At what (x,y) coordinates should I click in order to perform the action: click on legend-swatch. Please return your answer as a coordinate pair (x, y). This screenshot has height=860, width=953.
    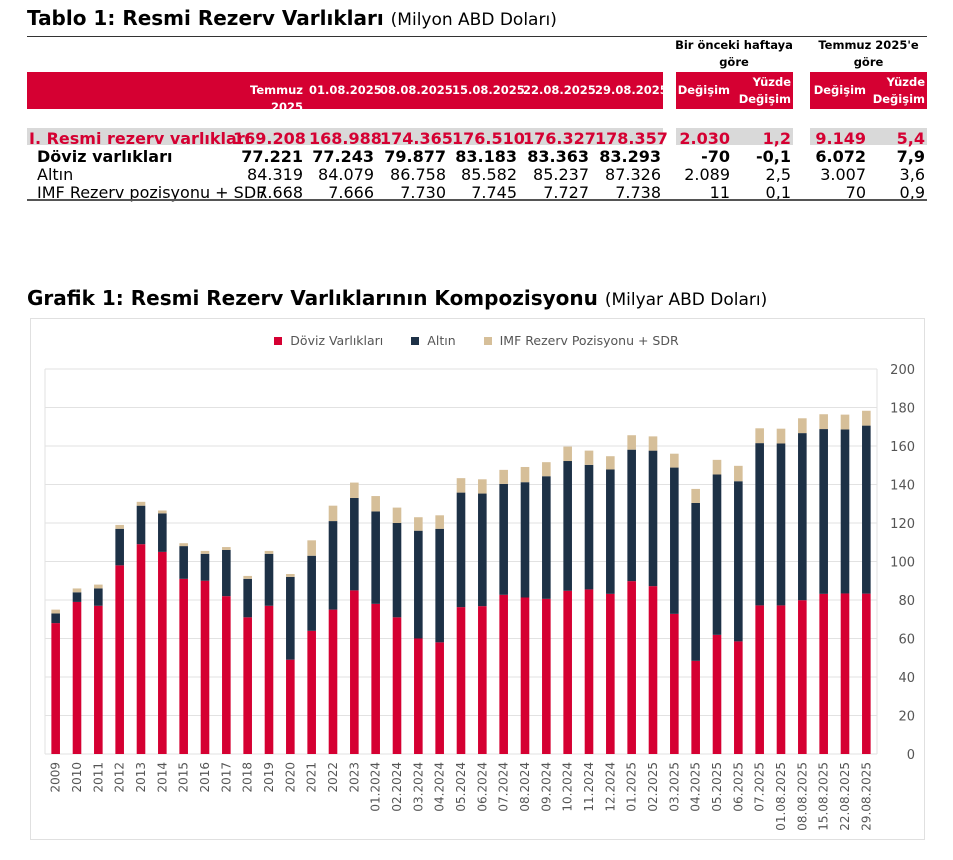
    Looking at the image, I should click on (415, 341).